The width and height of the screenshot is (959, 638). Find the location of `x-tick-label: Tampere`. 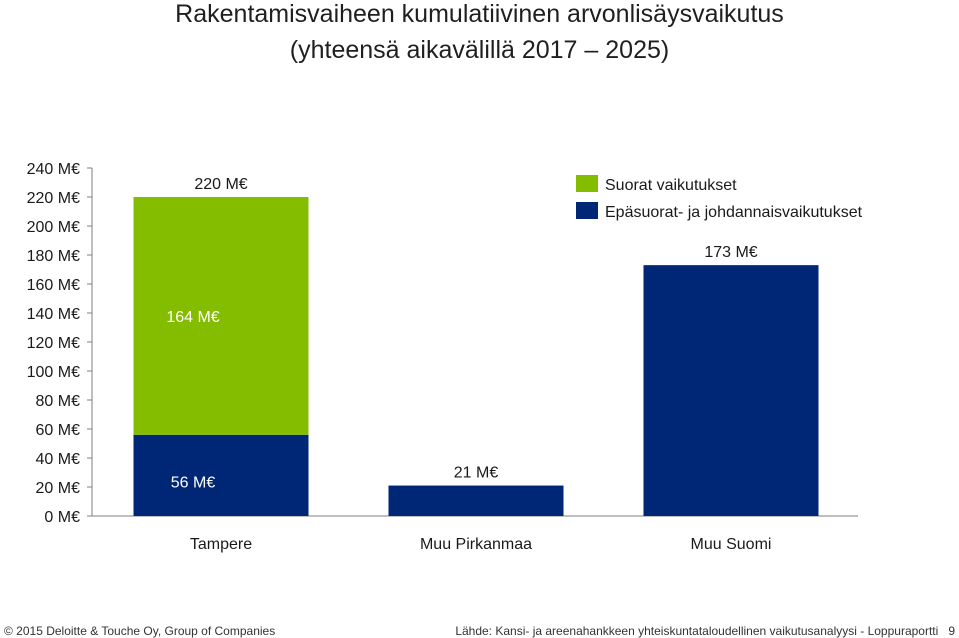

x-tick-label: Tampere is located at coordinates (221, 544).